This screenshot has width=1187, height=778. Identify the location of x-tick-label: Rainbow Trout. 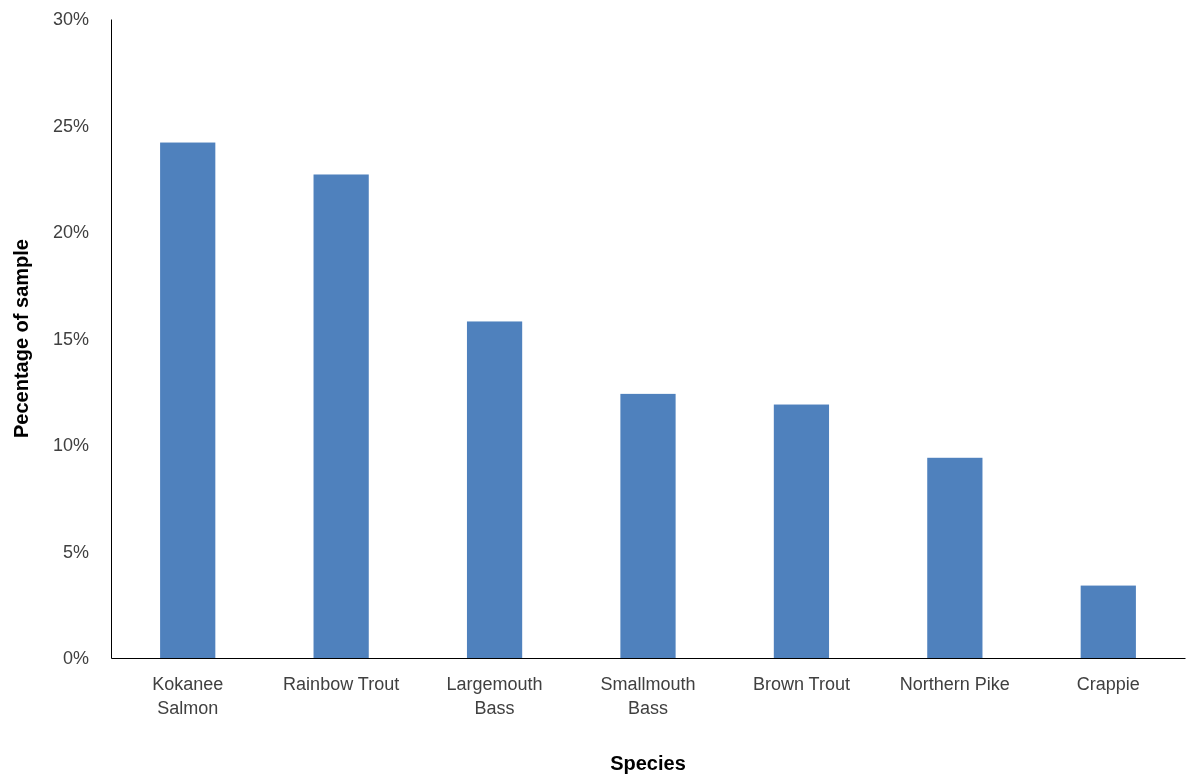
(341, 684).